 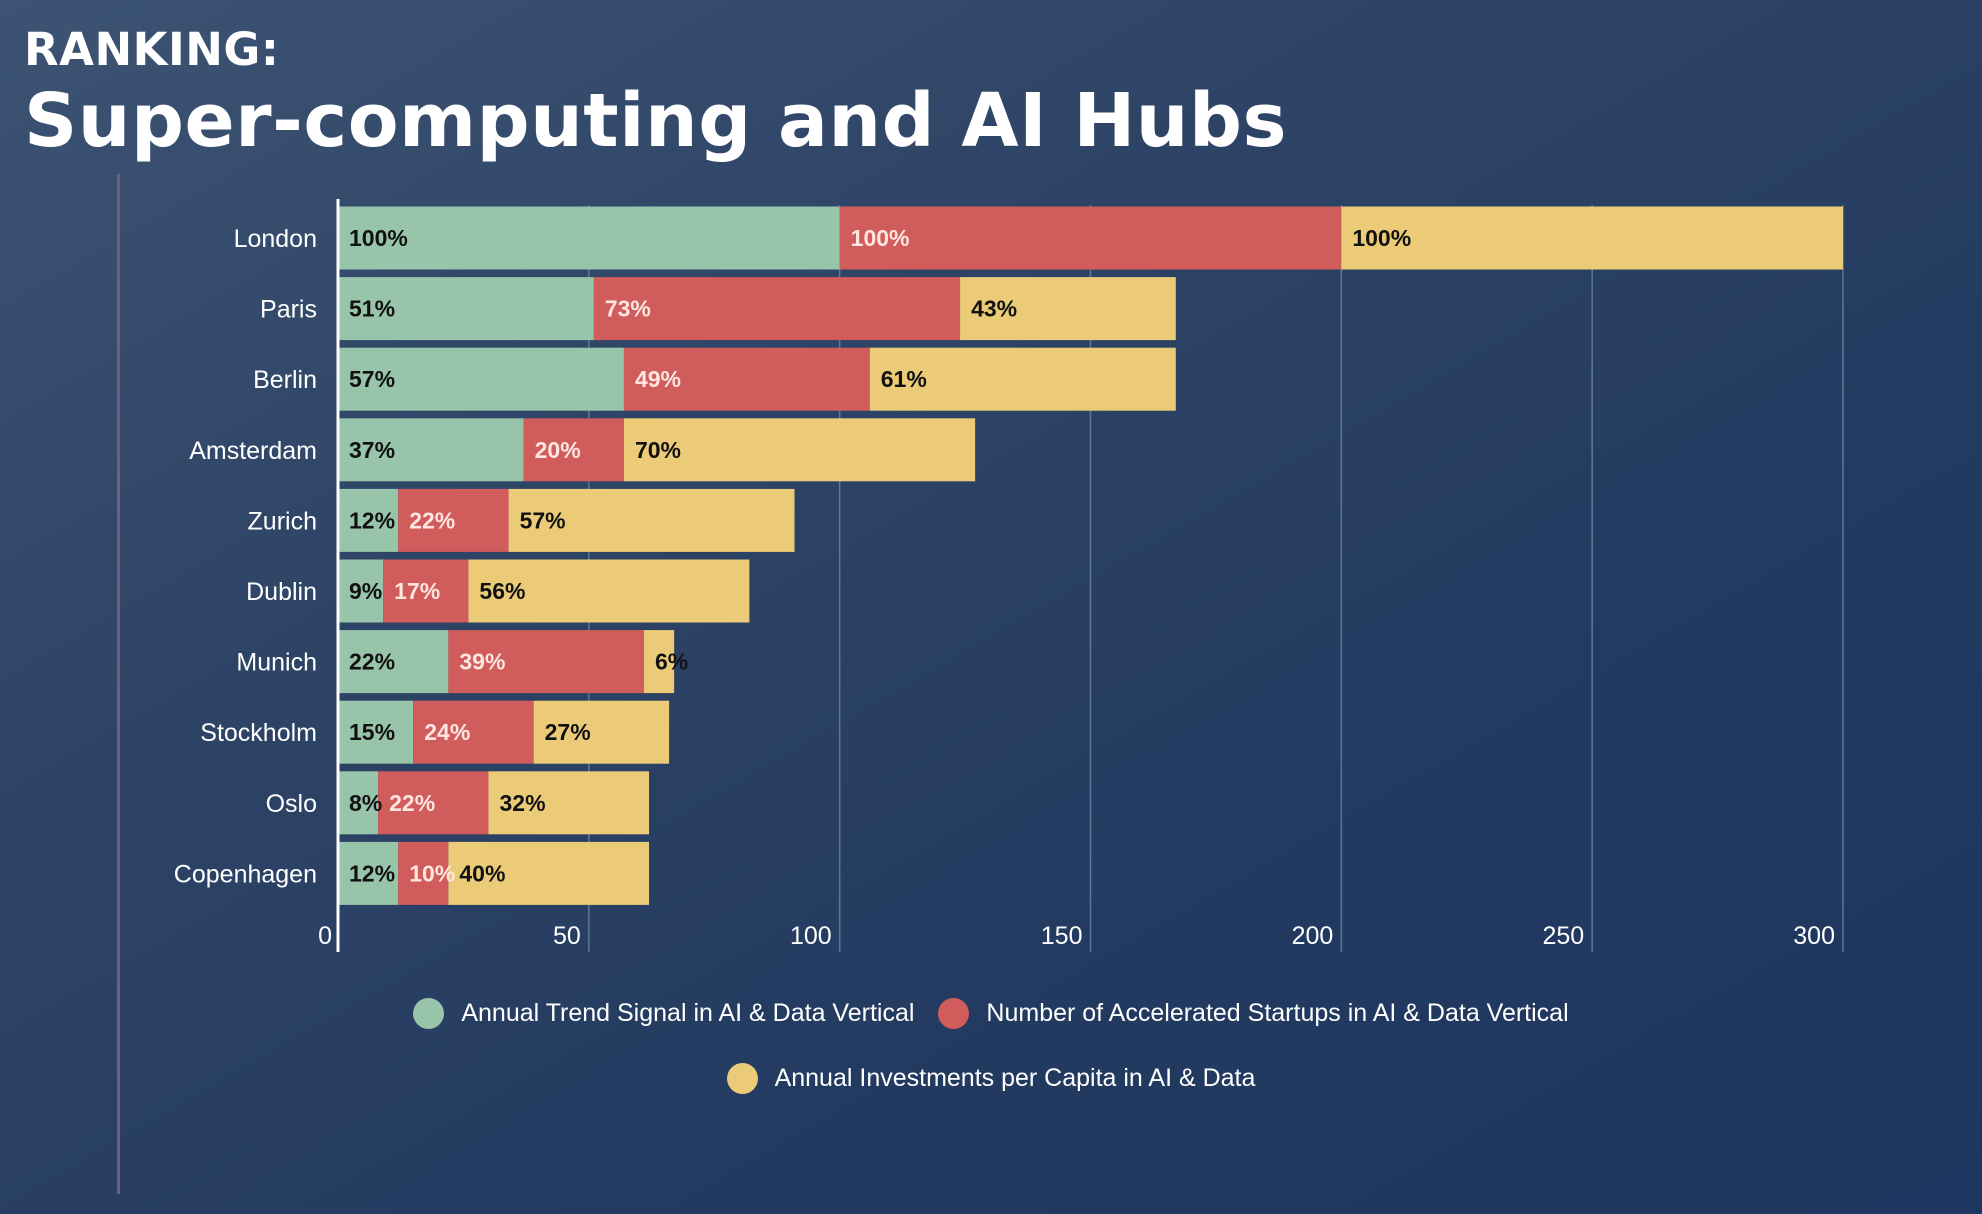 What do you see at coordinates (152, 49) in the screenshot?
I see `chart-subtitle: RANKING:` at bounding box center [152, 49].